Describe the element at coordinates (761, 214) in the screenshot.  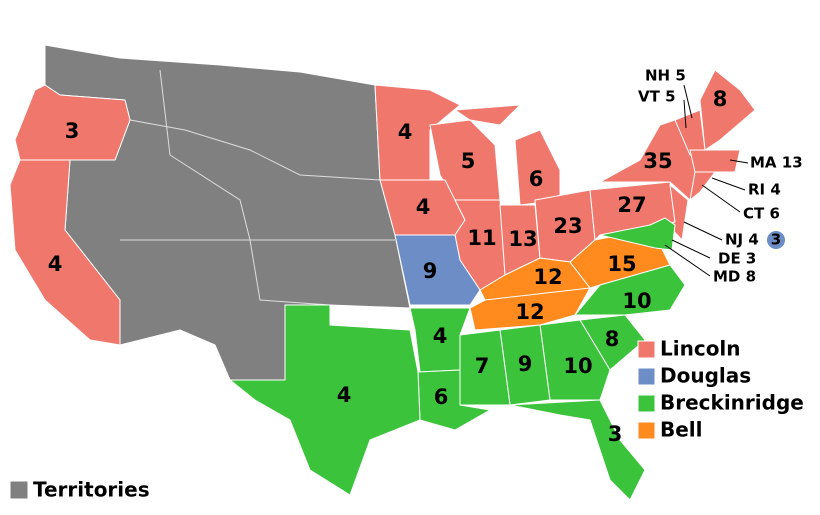
I see `callout-label: CT 6` at that location.